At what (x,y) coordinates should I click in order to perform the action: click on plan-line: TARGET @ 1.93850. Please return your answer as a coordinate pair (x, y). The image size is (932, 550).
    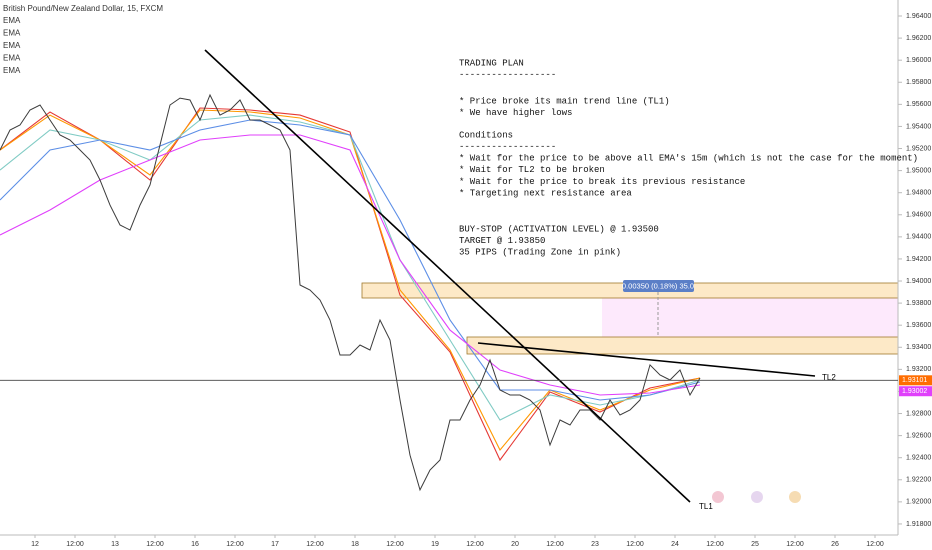
    Looking at the image, I should click on (502, 241).